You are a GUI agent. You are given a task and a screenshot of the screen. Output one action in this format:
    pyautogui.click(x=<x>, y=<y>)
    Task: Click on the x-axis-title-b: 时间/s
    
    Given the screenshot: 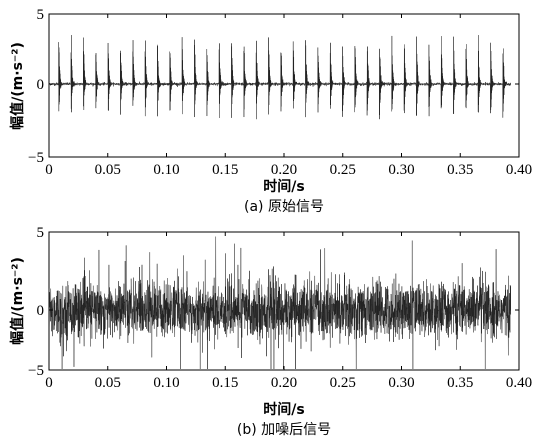 What is the action you would take?
    pyautogui.click(x=283, y=409)
    